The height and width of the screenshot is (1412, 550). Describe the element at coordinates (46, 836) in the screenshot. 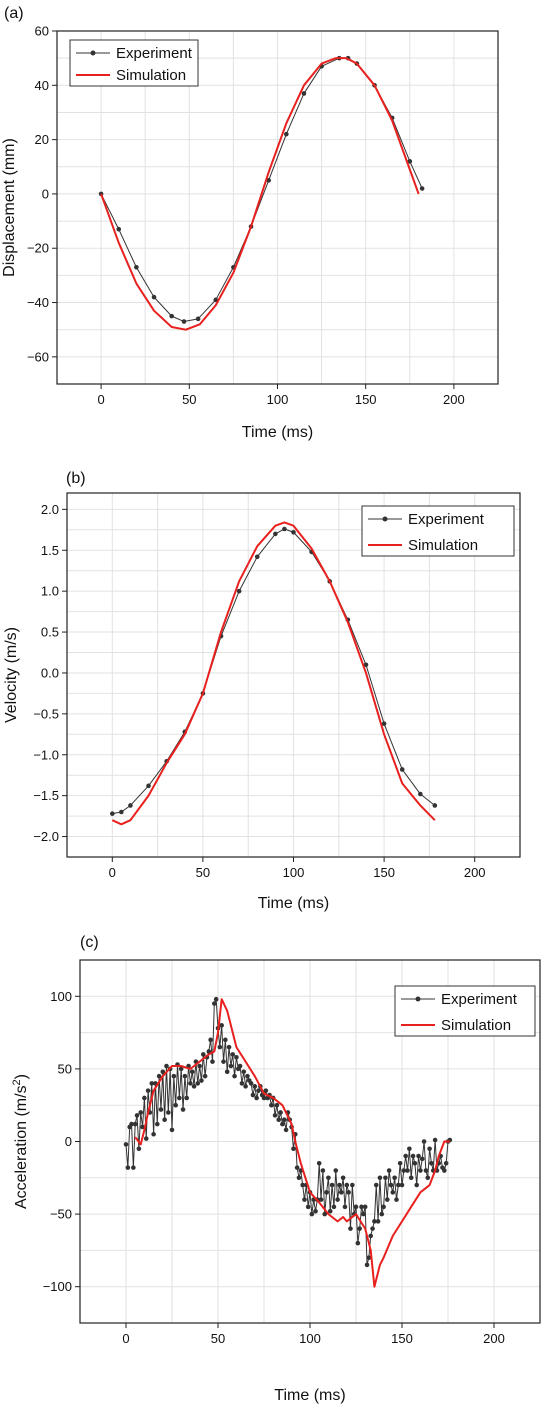

I see `y-tick-label: −2.0` at that location.